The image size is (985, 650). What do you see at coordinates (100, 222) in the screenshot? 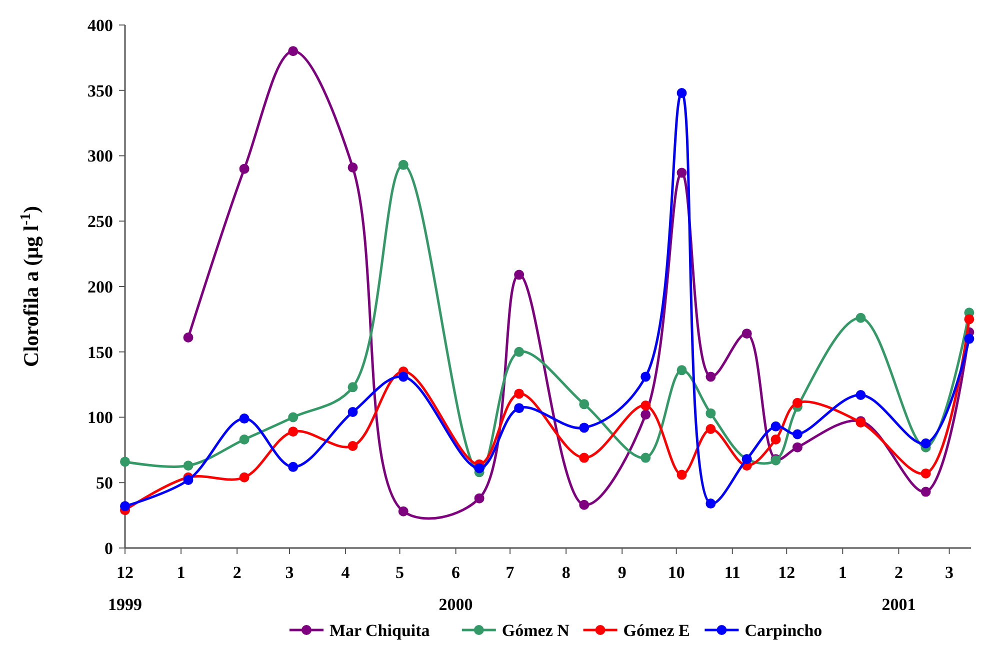
I see `y-tick-label: 250` at bounding box center [100, 222].